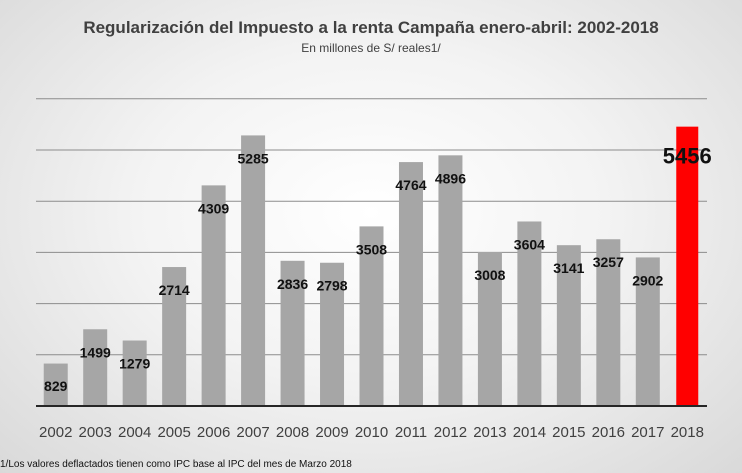  What do you see at coordinates (55, 432) in the screenshot?
I see `x-tick-2002: 2002` at bounding box center [55, 432].